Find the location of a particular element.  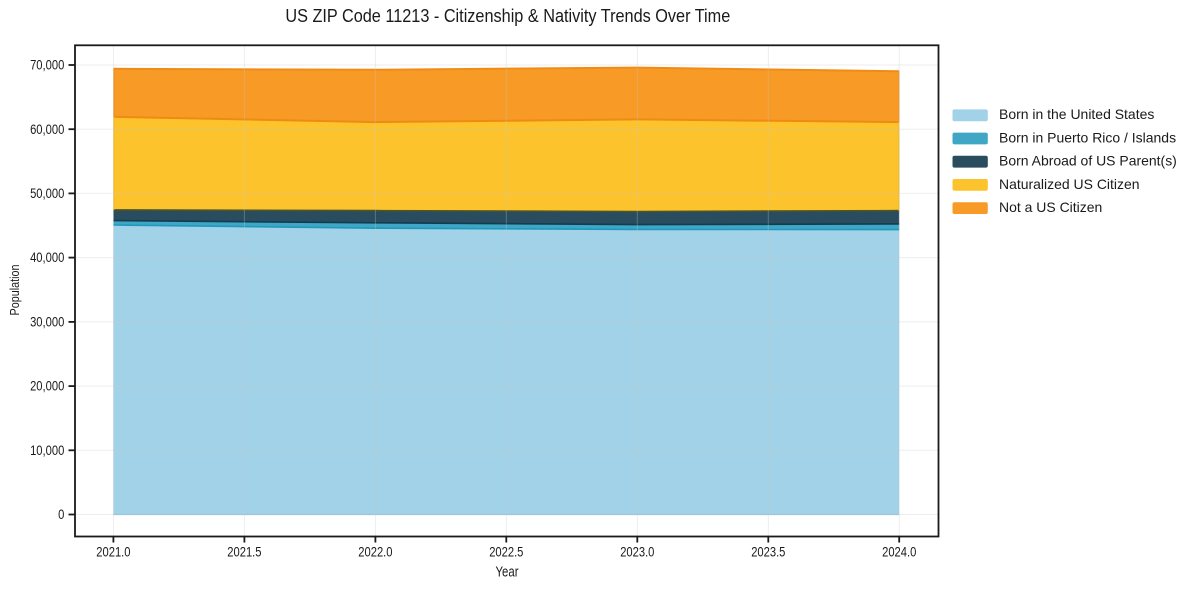

svg-text: Naturalized US Citizen is located at coordinates (1069, 184).